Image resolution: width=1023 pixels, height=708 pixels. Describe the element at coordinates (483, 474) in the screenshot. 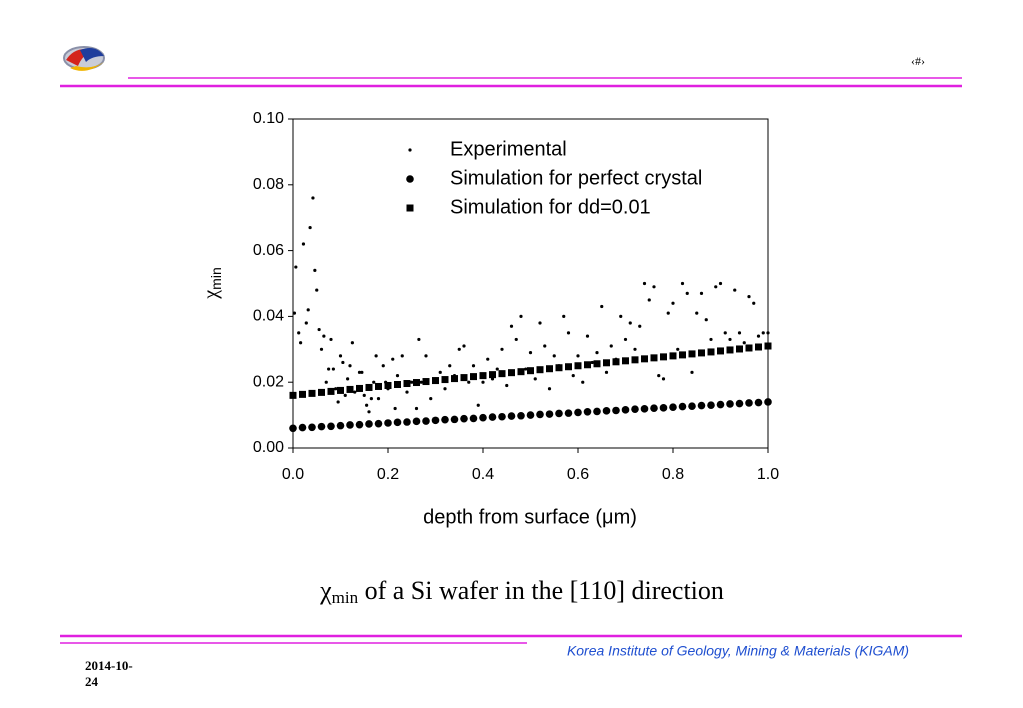

I see `x-tick-label: 0.4` at that location.